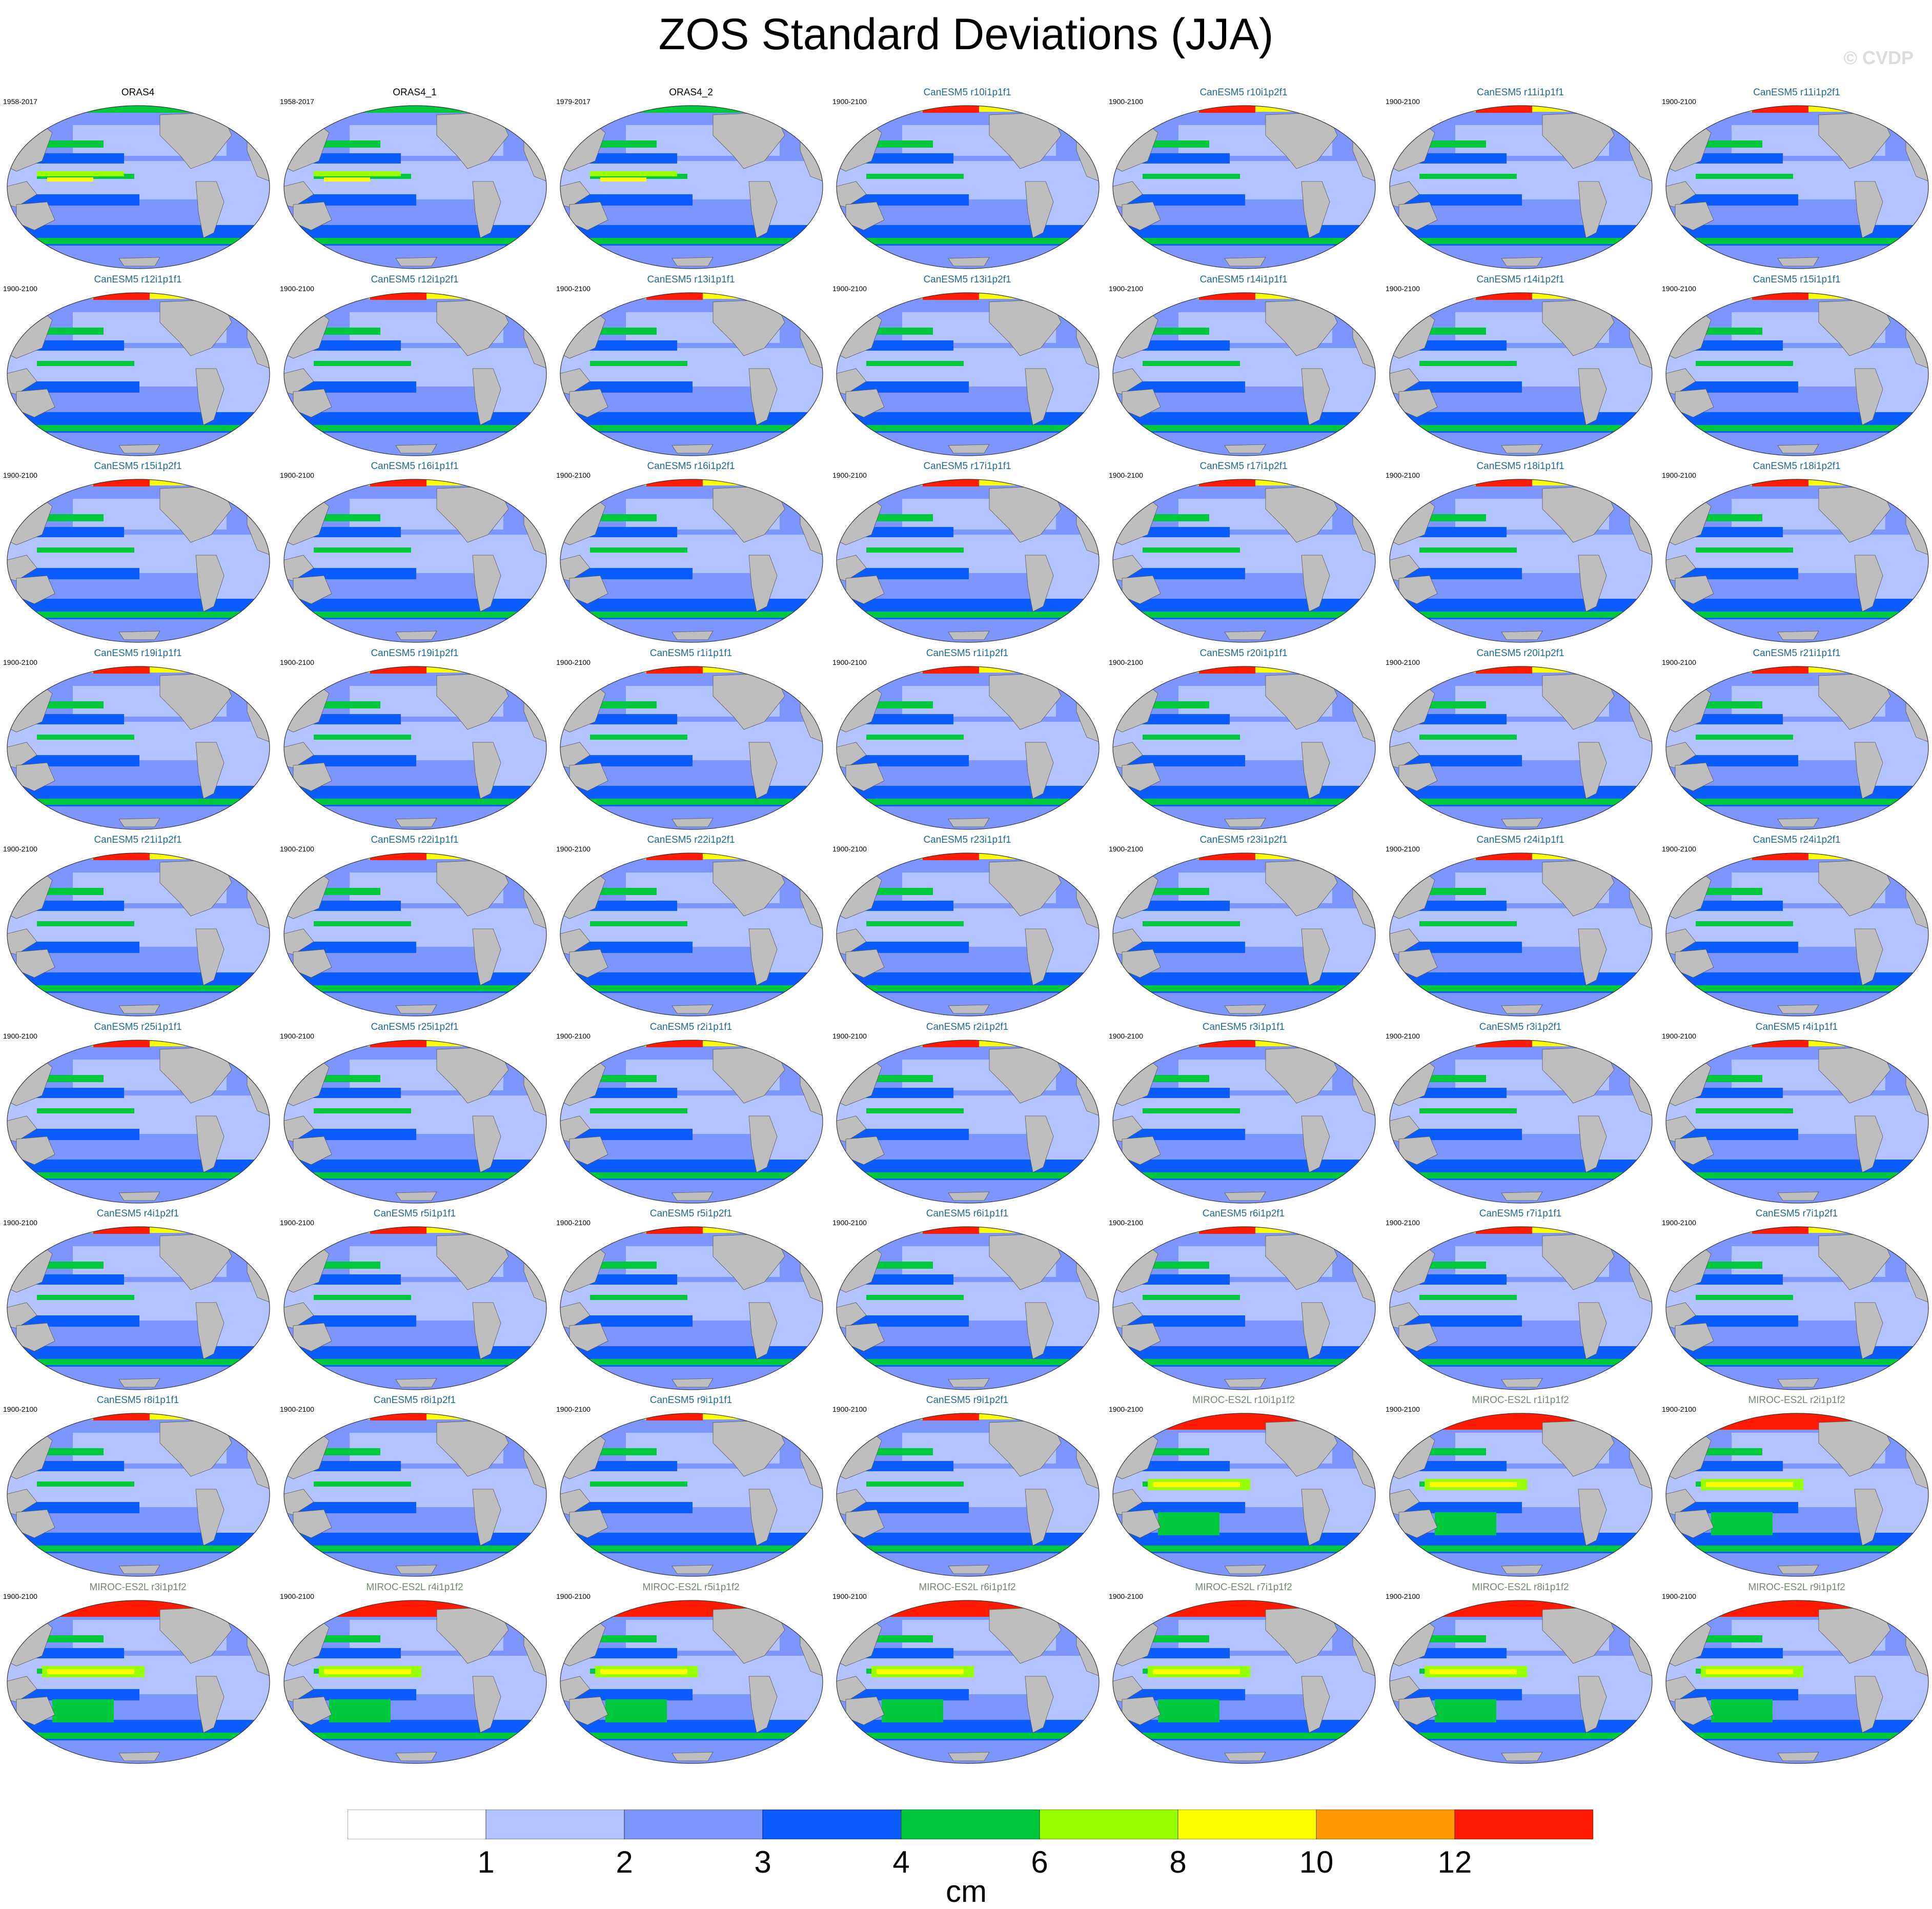 This screenshot has width=1932, height=1909. What do you see at coordinates (1523, 1824) in the screenshot?
I see `colorbar-bin` at bounding box center [1523, 1824].